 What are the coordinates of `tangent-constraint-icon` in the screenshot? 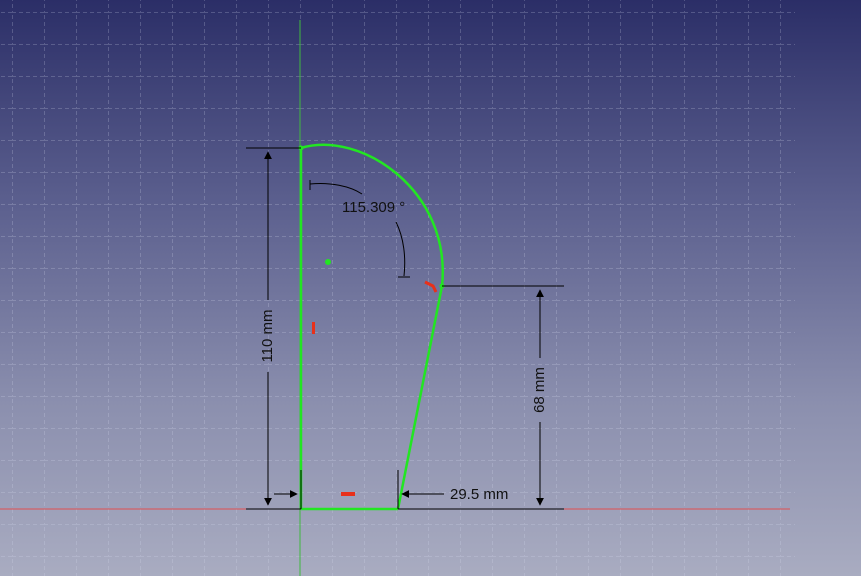 It's located at (431, 286).